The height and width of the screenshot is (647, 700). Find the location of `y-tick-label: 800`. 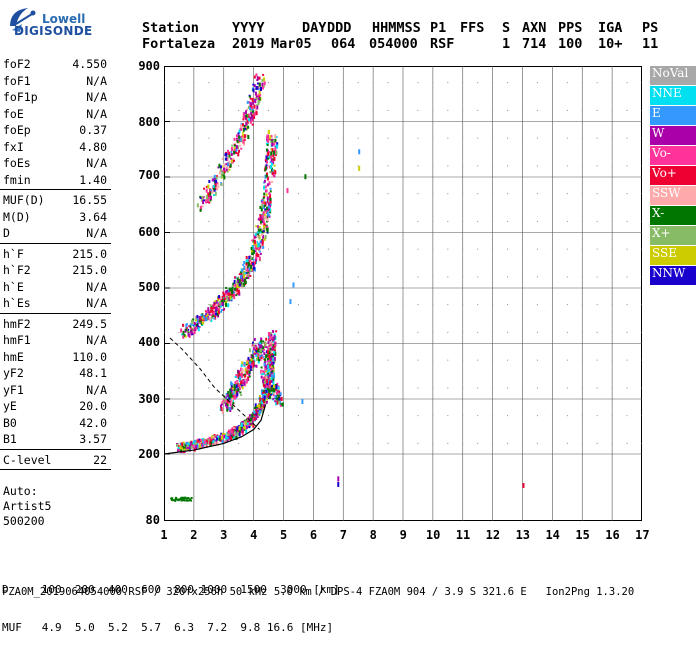

y-tick-label: 800 is located at coordinates (149, 122).